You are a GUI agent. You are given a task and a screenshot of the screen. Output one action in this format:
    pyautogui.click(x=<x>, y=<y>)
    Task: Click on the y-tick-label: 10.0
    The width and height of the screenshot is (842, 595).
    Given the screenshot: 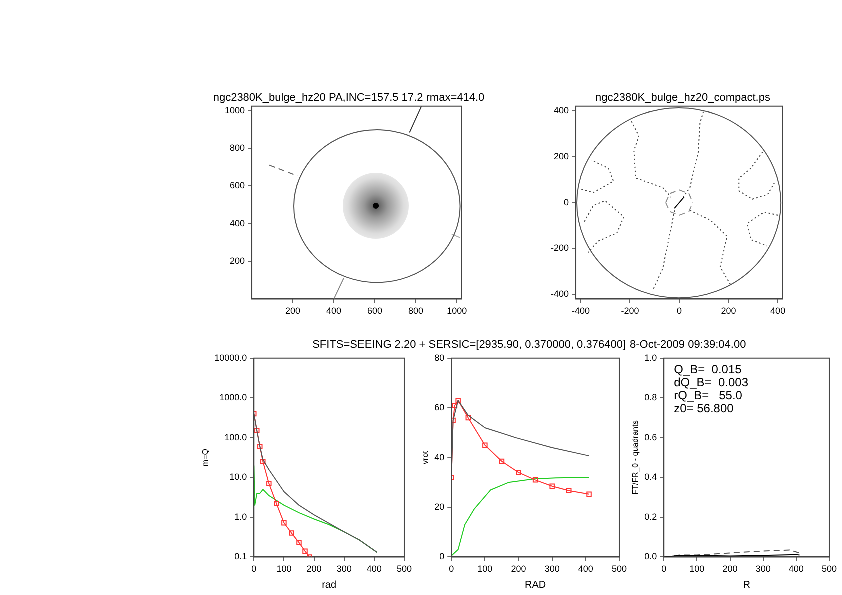 What is the action you would take?
    pyautogui.click(x=239, y=477)
    